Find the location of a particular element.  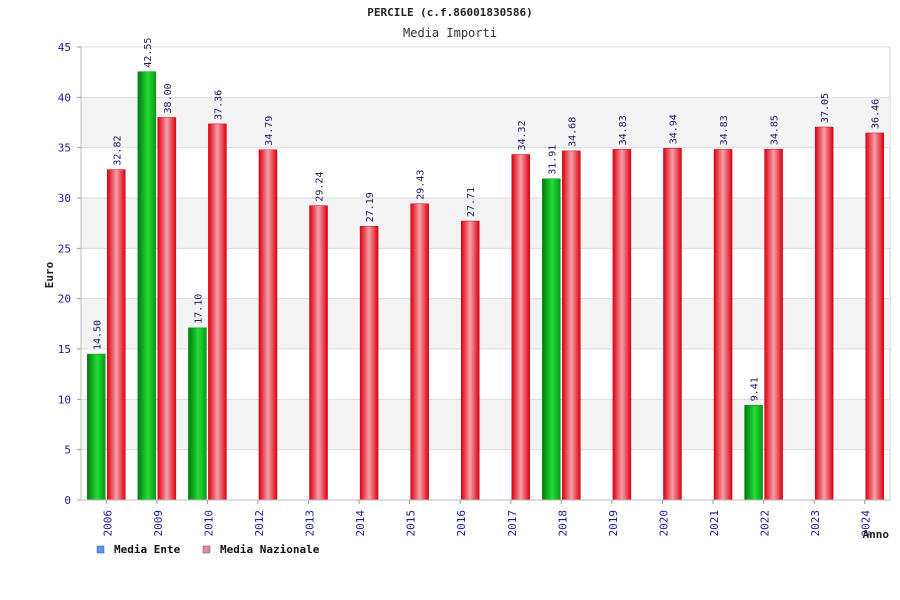

x-tick-label: 2024 is located at coordinates (866, 523).